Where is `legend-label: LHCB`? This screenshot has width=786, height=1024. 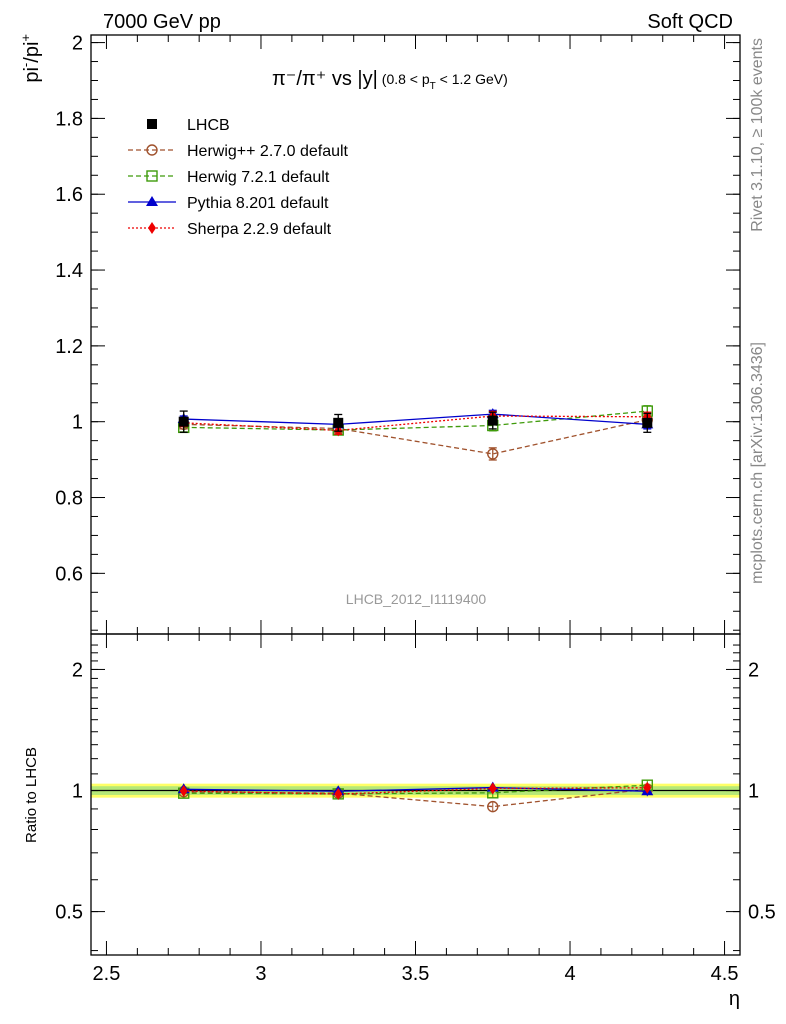 legend-label: LHCB is located at coordinates (208, 125).